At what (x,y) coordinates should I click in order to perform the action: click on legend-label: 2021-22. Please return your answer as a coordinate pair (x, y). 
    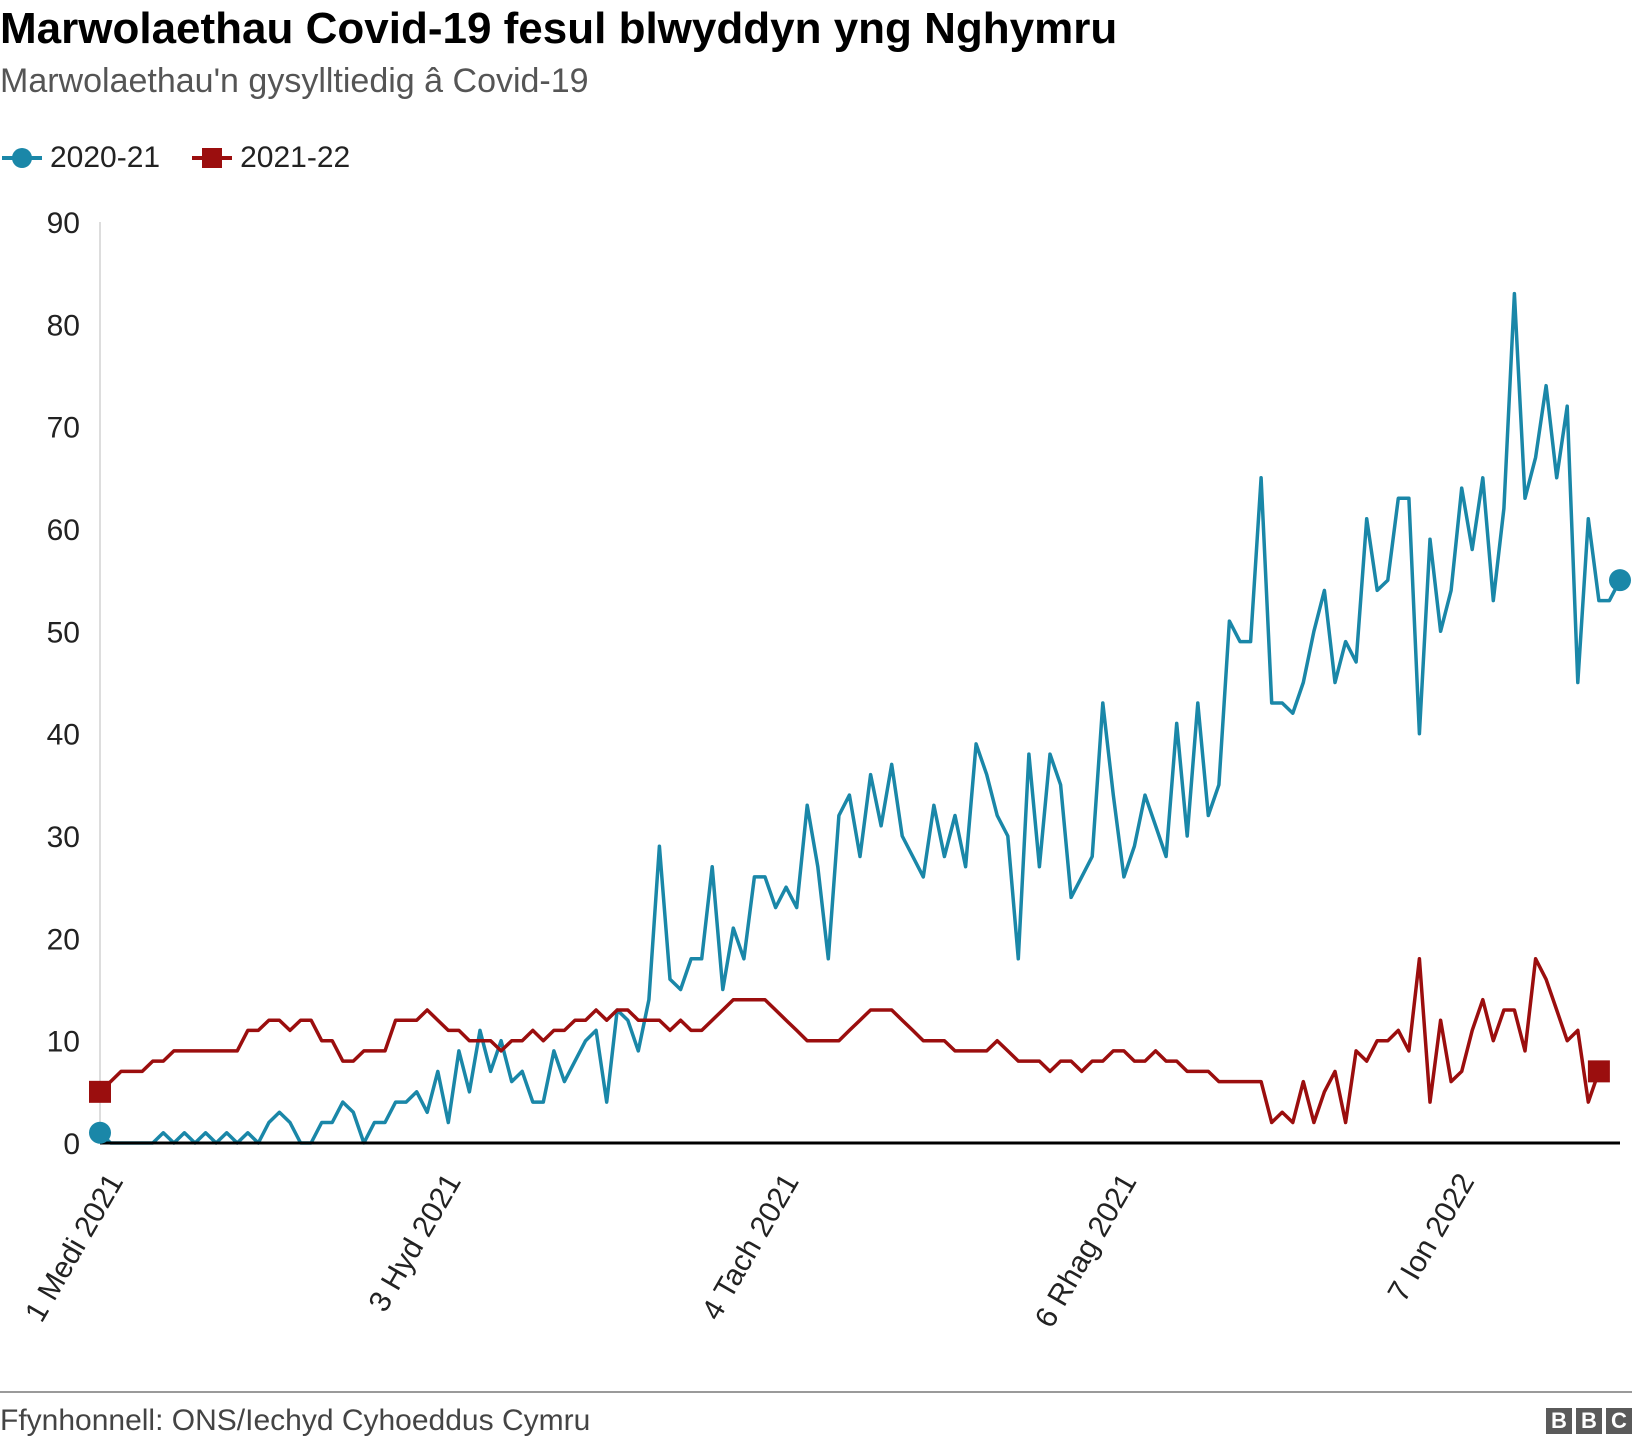
    Looking at the image, I should click on (295, 157).